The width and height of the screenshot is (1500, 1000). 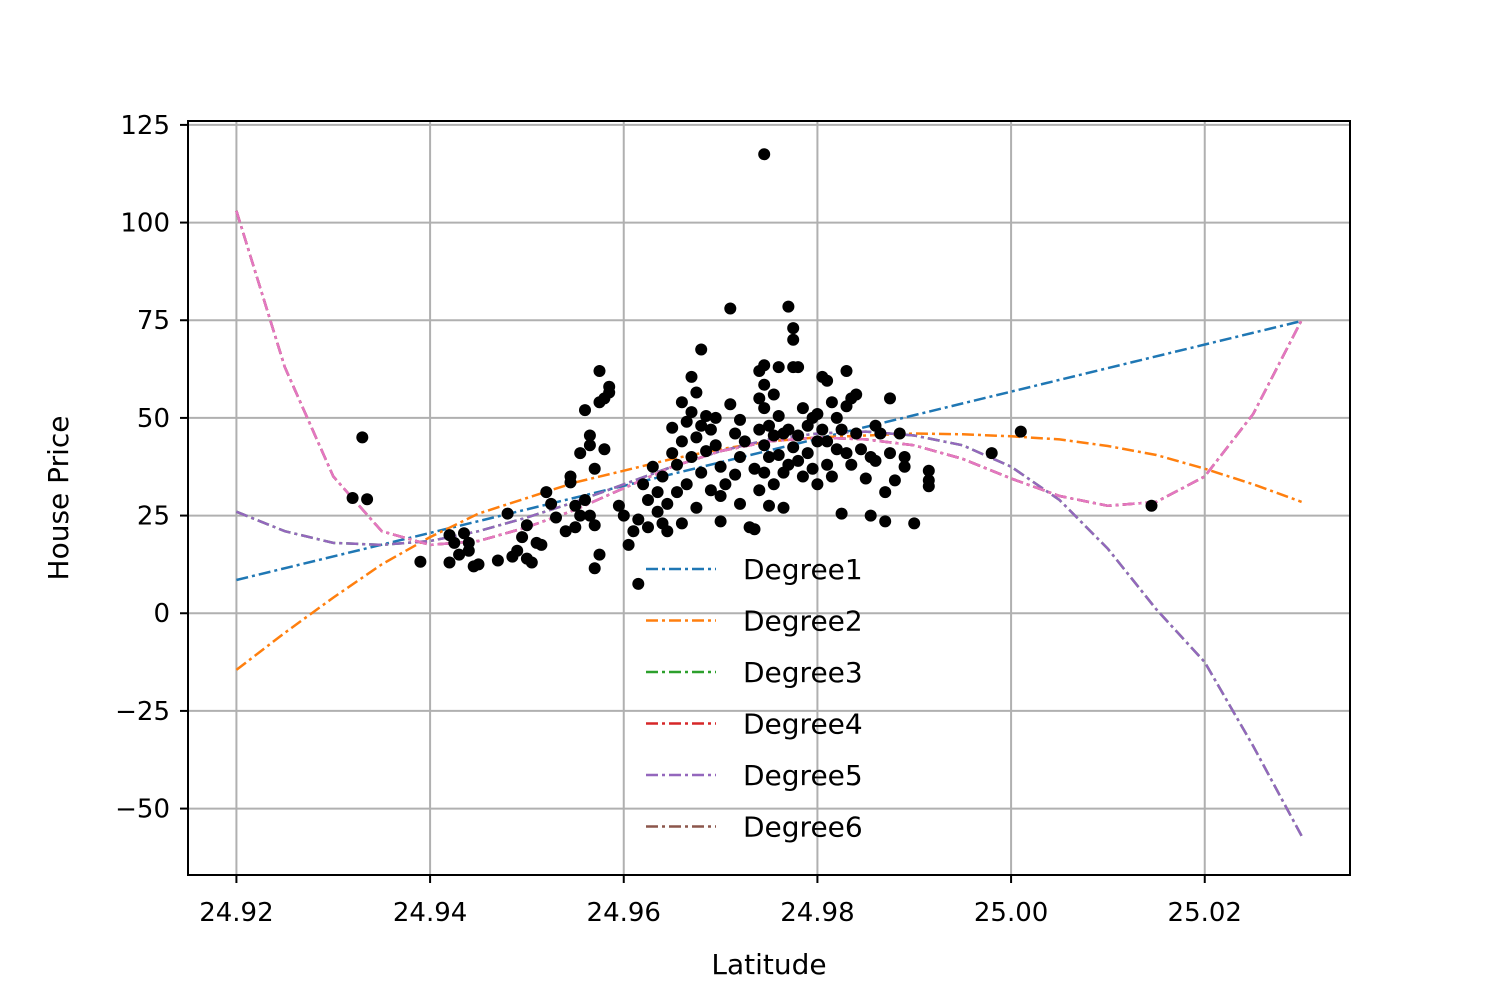 I want to click on x-tick-label: 24.96, so click(x=624, y=913).